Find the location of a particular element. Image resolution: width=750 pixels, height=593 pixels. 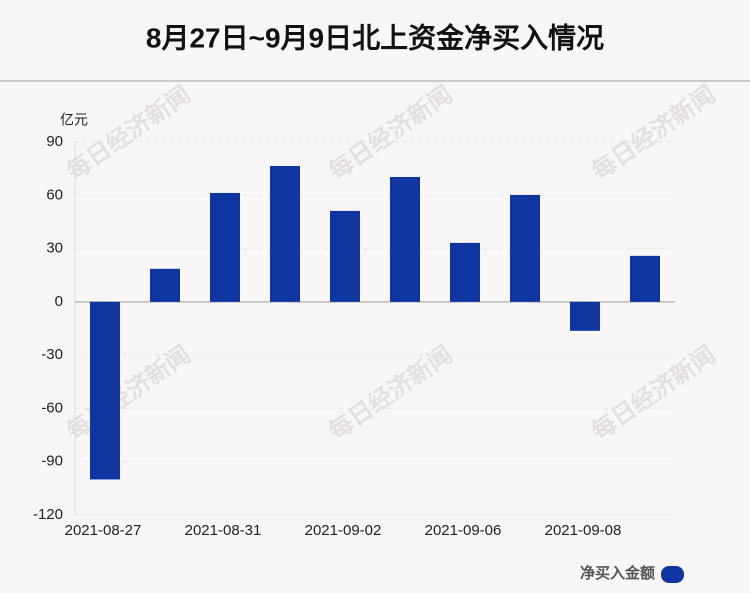

legend-label: 净买入金额 is located at coordinates (617, 573).